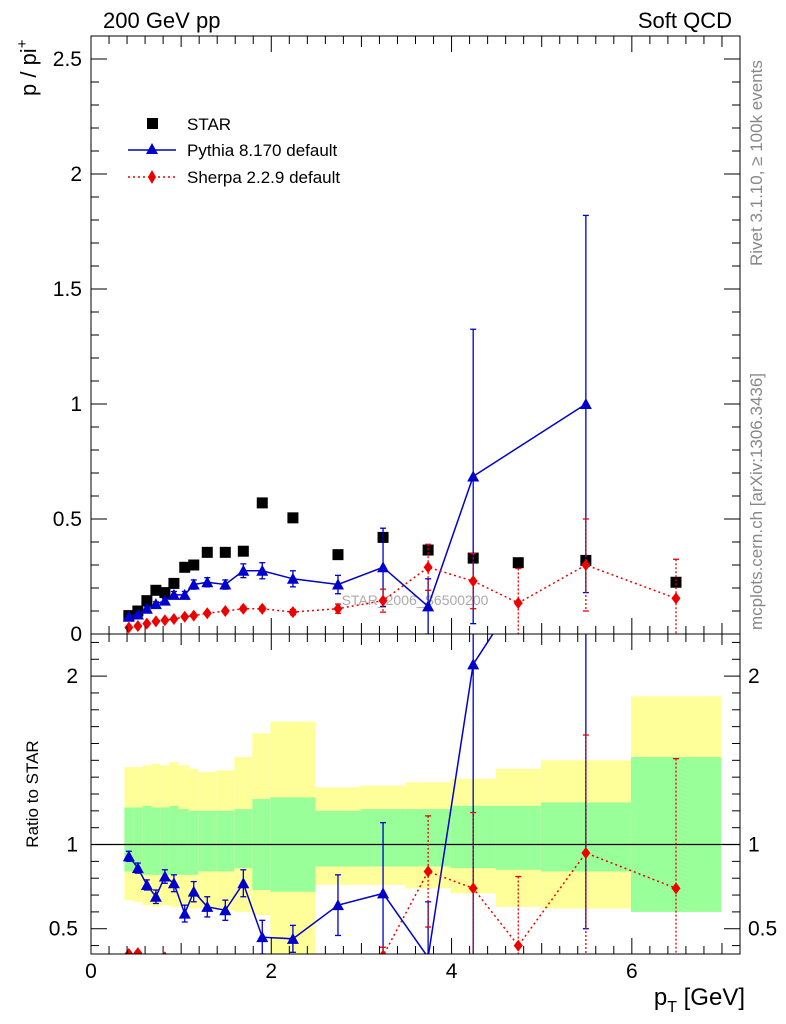 The image size is (786, 1024). Describe the element at coordinates (76, 634) in the screenshot. I see `main-y-tick-label: 0` at that location.